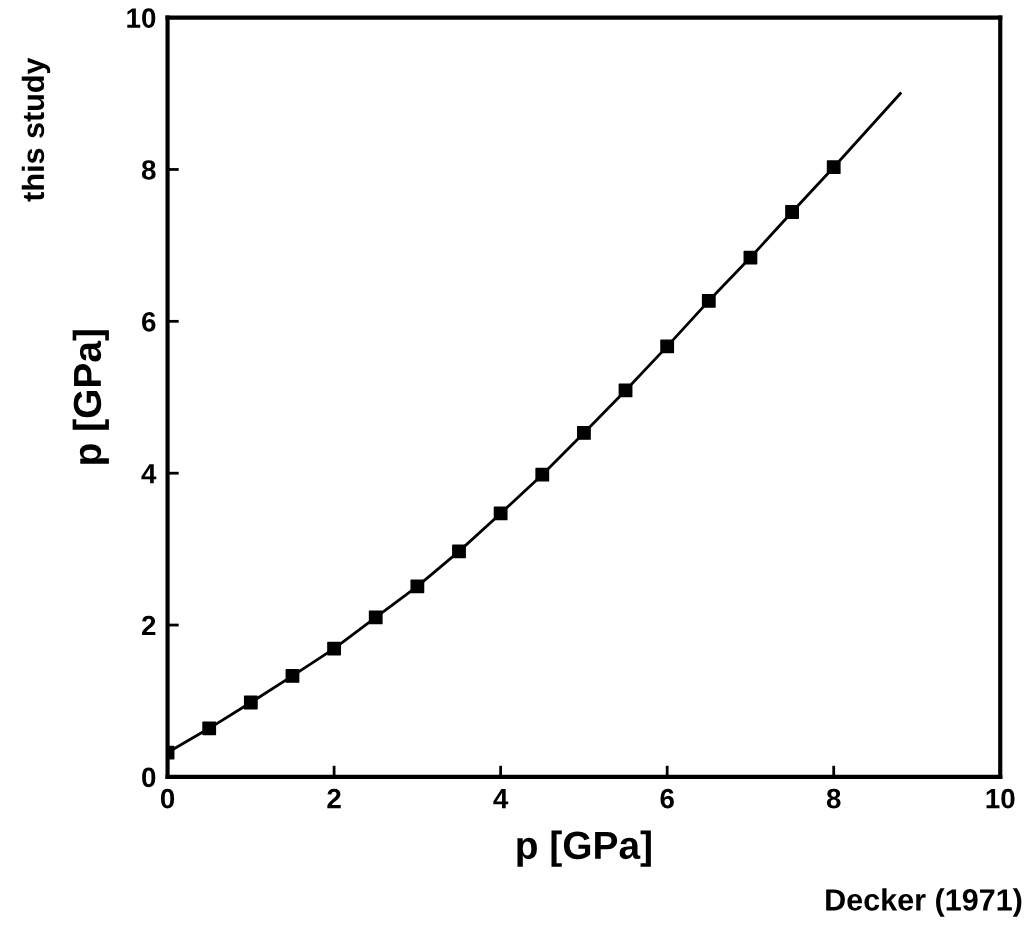  What do you see at coordinates (667, 798) in the screenshot?
I see `x-tick-label: 6` at bounding box center [667, 798].